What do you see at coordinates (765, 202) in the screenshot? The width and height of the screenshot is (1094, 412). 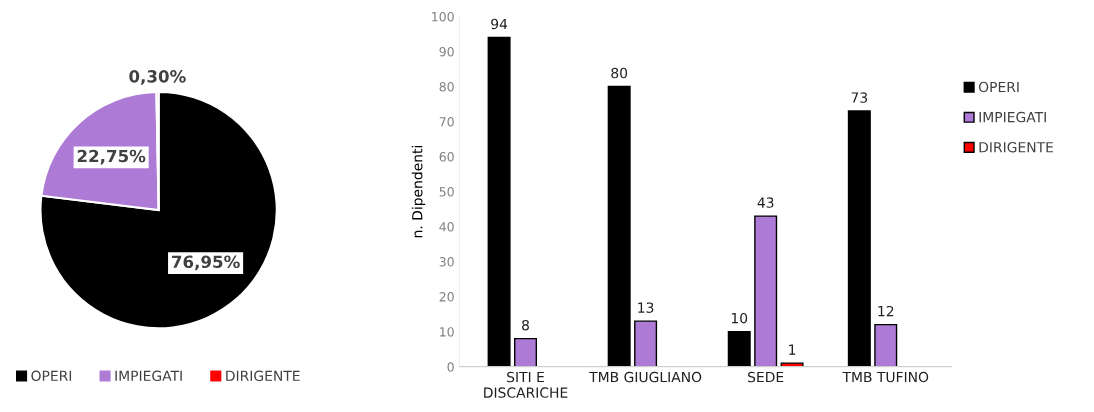 I see `data-label: 43` at bounding box center [765, 202].